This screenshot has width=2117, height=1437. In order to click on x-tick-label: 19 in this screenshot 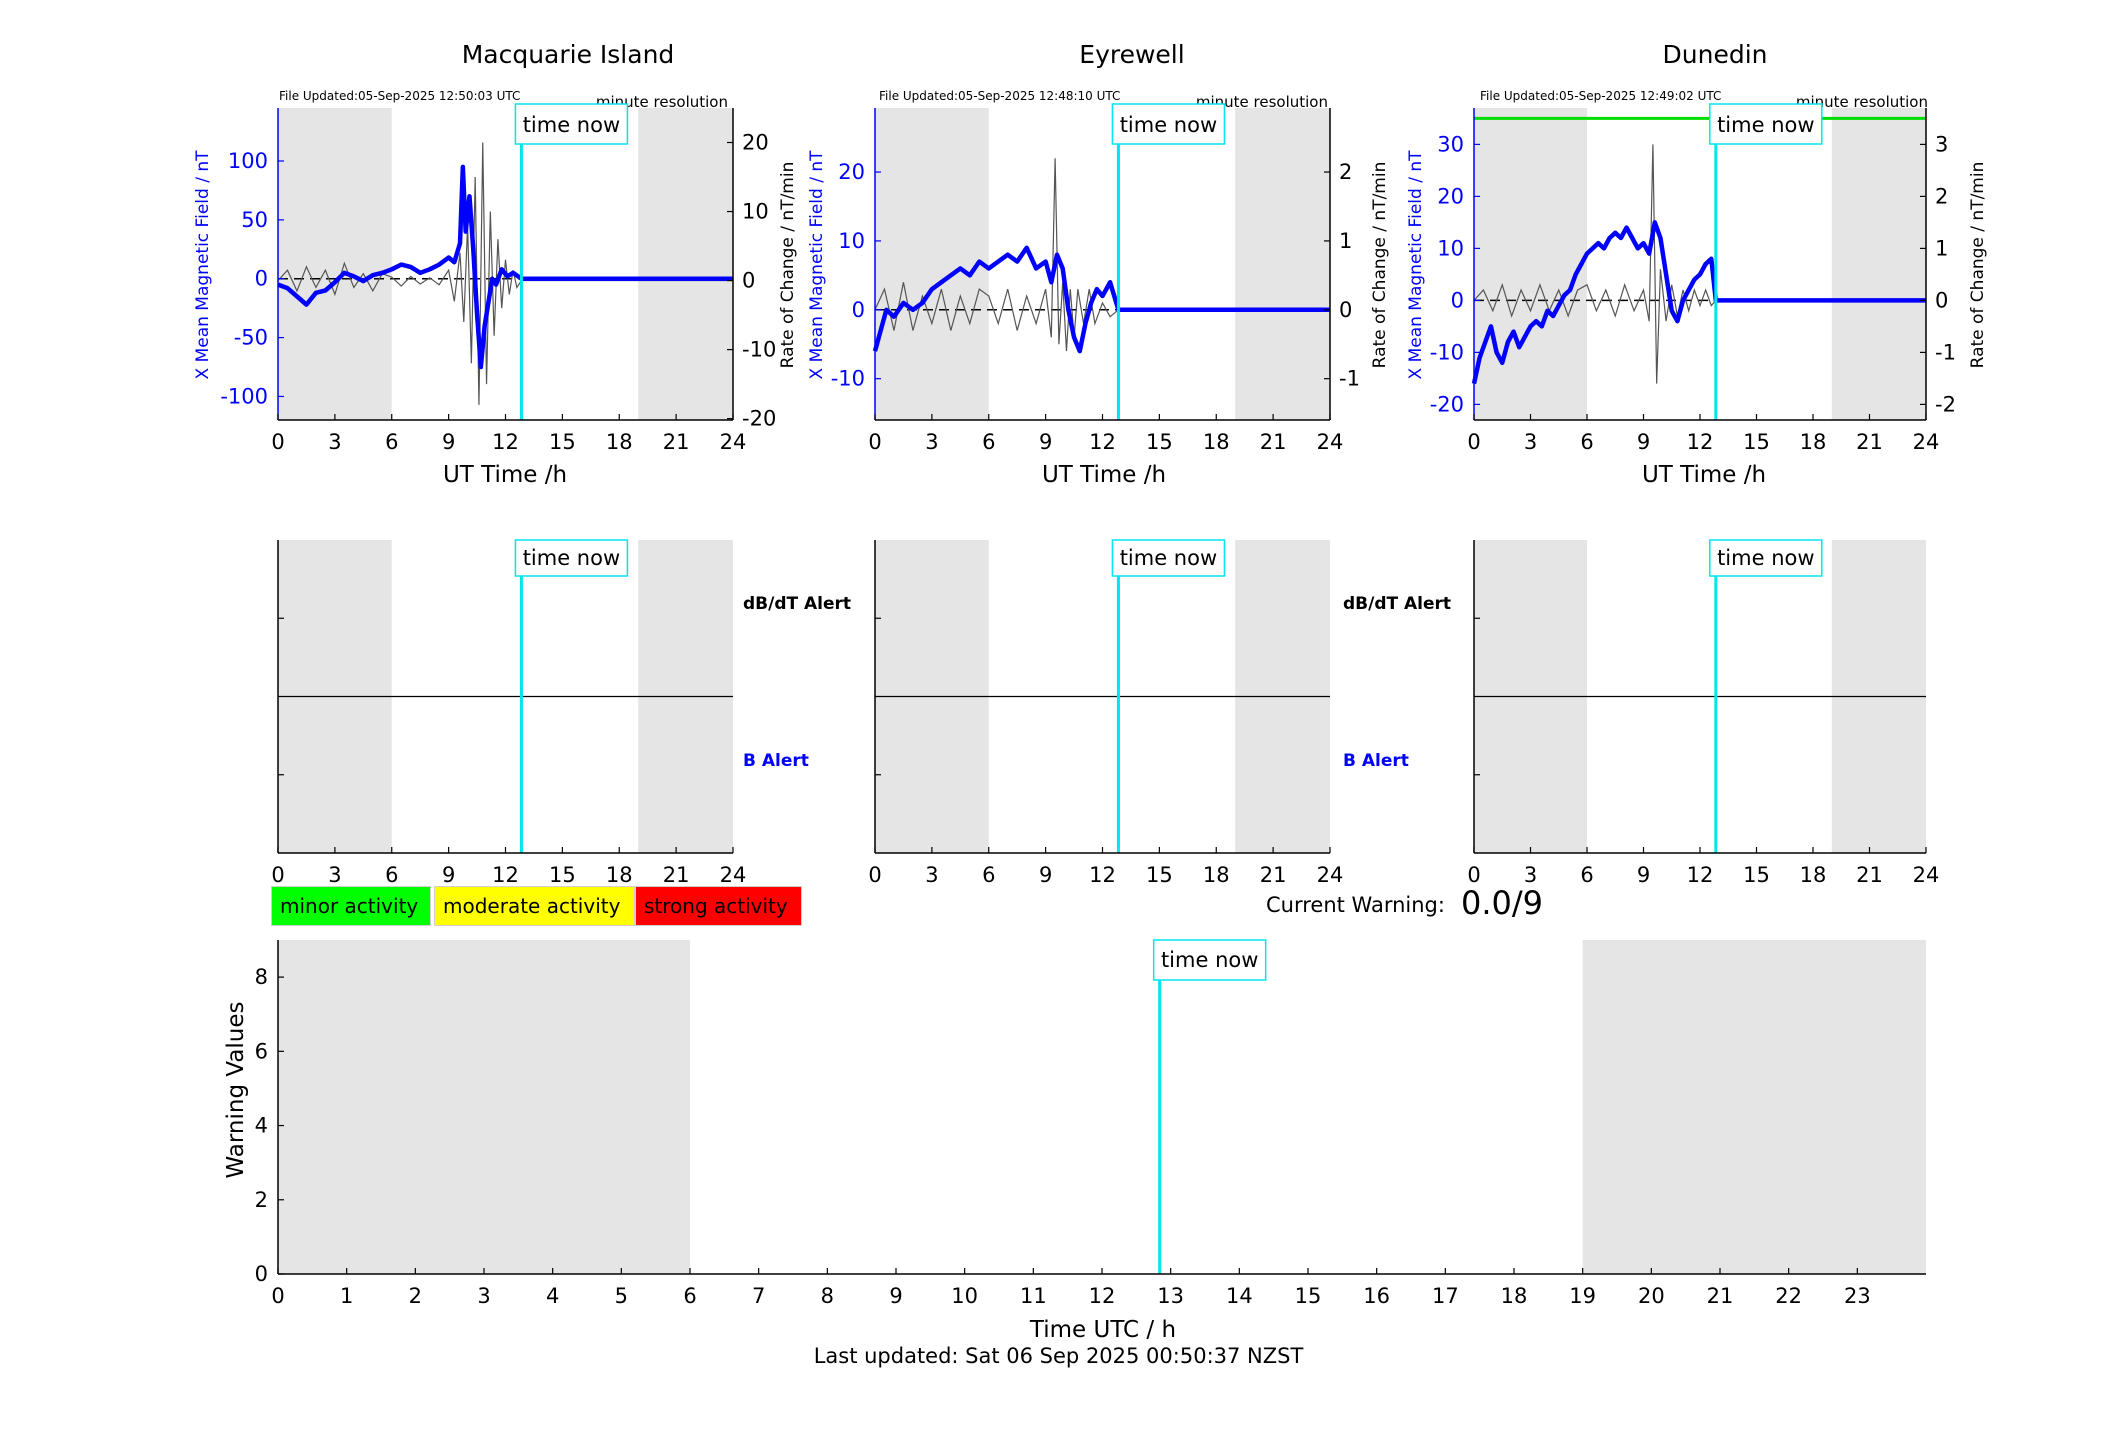, I will do `click(1582, 1296)`.